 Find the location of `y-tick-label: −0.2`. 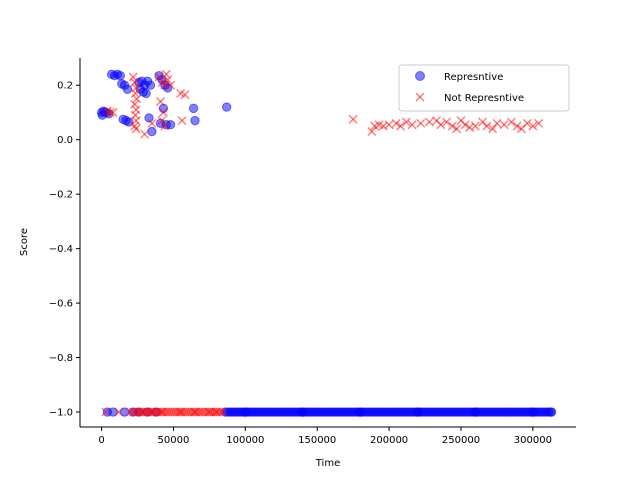

y-tick-label: −0.2 is located at coordinates (61, 195).